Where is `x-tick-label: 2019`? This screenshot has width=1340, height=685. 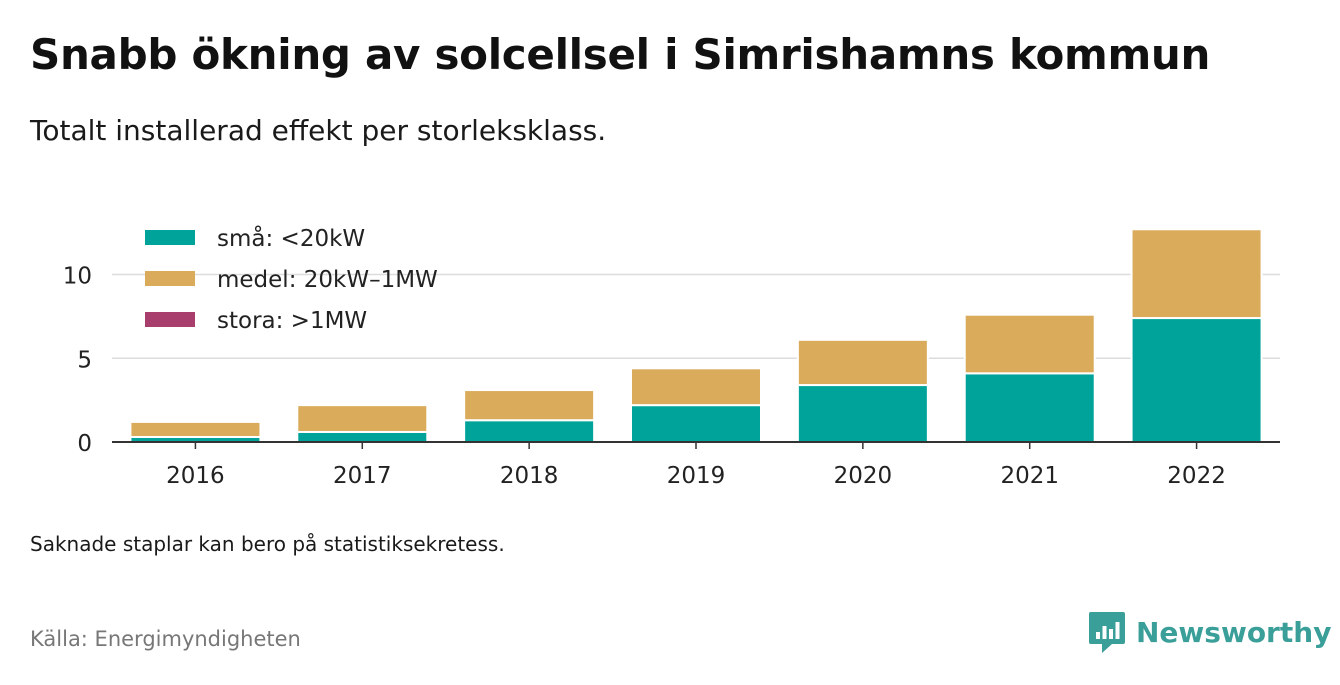
x-tick-label: 2019 is located at coordinates (696, 476).